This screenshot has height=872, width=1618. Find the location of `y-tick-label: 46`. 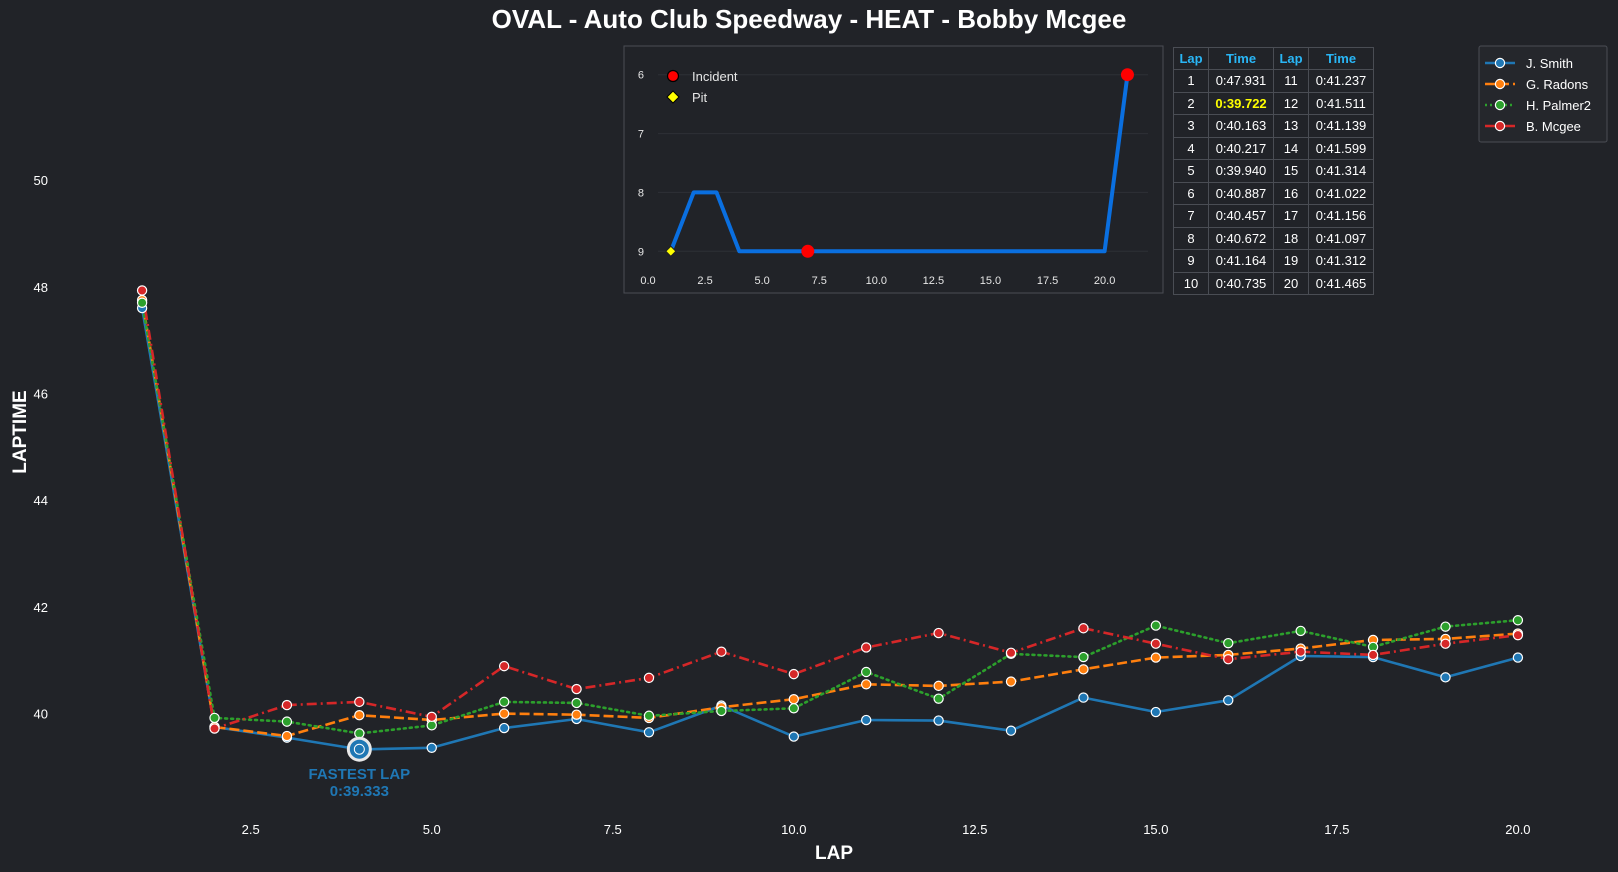

y-tick-label: 46 is located at coordinates (41, 393).